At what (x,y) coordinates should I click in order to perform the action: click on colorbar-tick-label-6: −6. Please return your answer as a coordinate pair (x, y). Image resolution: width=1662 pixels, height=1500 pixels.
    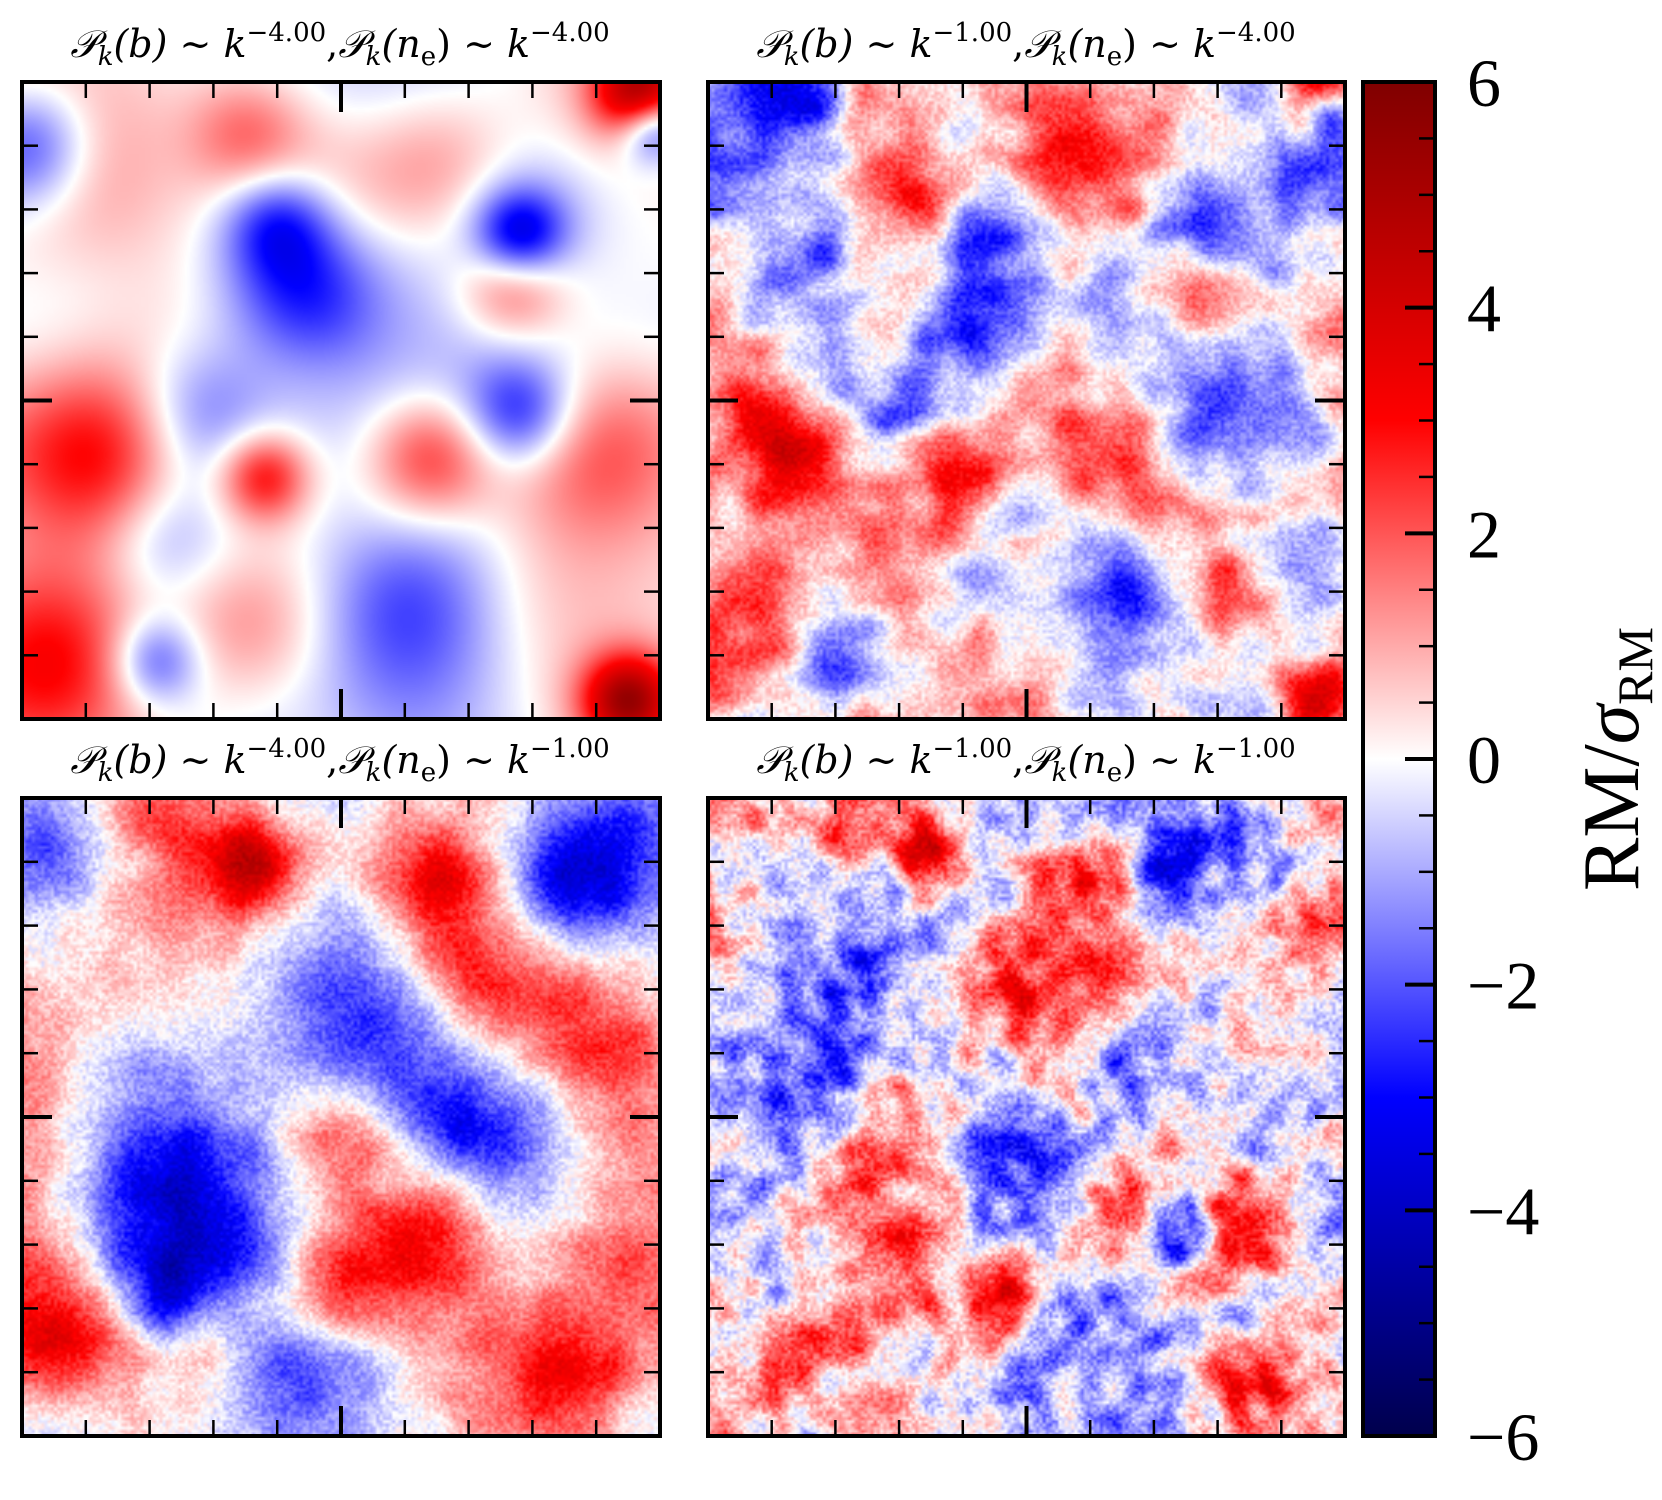
    Looking at the image, I should click on (1503, 1437).